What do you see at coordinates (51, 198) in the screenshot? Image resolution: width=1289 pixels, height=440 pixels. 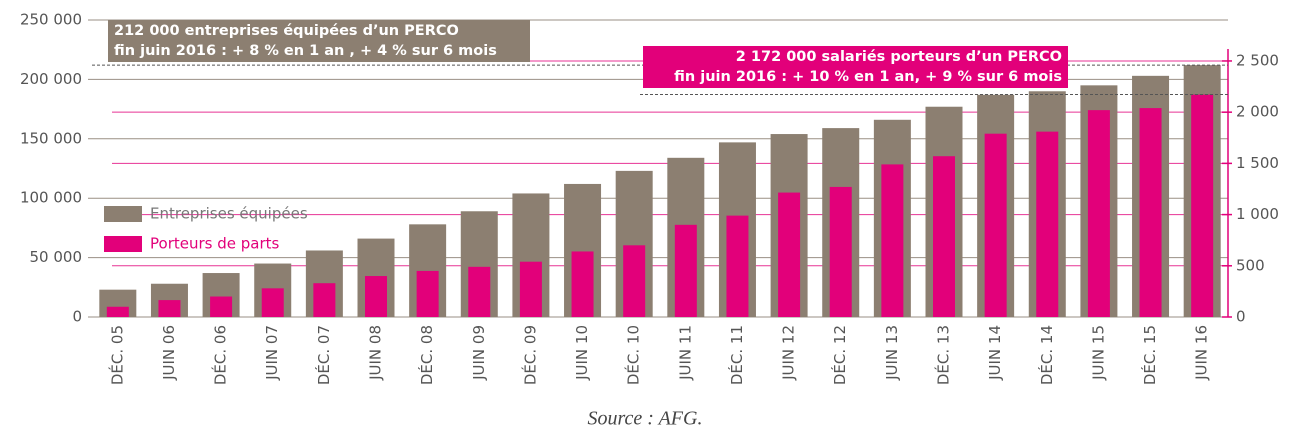 I see `y-tick-label: 100 000` at bounding box center [51, 198].